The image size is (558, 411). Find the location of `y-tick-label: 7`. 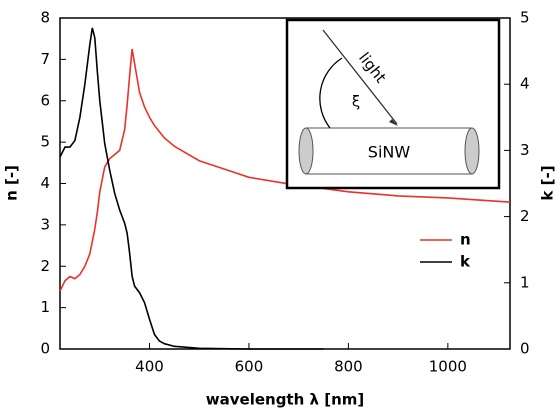

y-tick-label: 7 is located at coordinates (45, 59).